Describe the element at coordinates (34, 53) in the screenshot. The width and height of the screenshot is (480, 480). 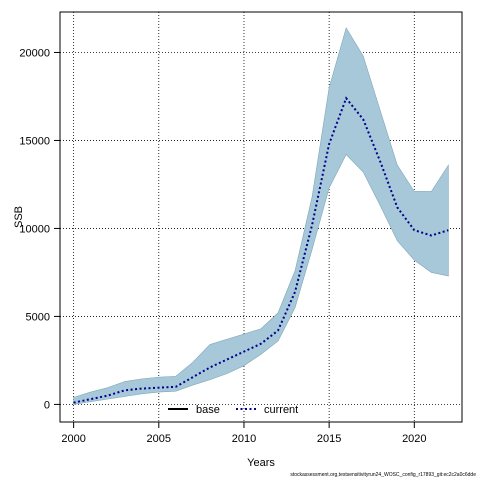
I see `y-tick-label: 20000` at that location.